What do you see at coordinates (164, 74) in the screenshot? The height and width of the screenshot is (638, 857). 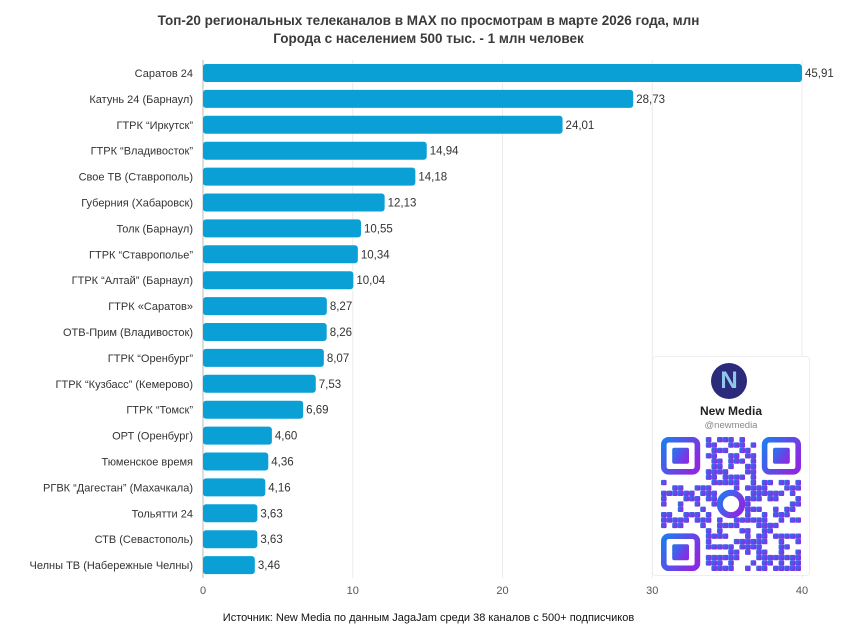 I see `category-label: Саратов 24` at bounding box center [164, 74].